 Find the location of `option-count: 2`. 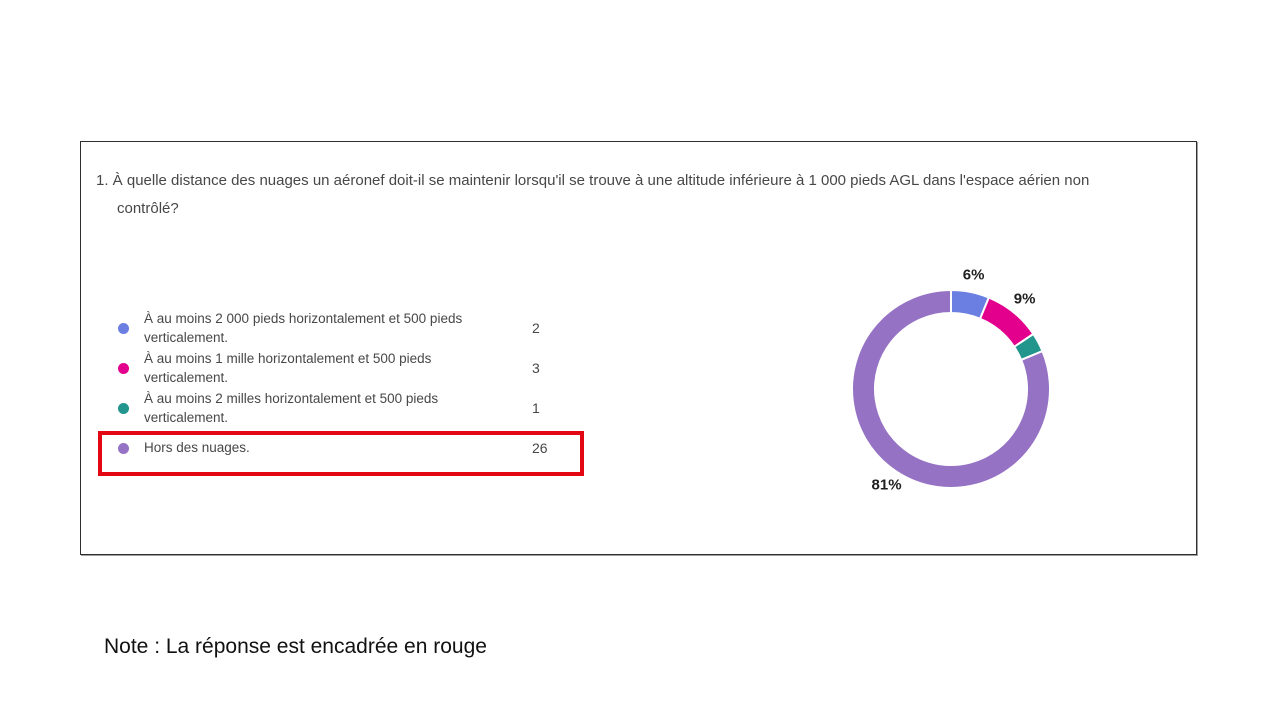

option-count: 2 is located at coordinates (536, 328).